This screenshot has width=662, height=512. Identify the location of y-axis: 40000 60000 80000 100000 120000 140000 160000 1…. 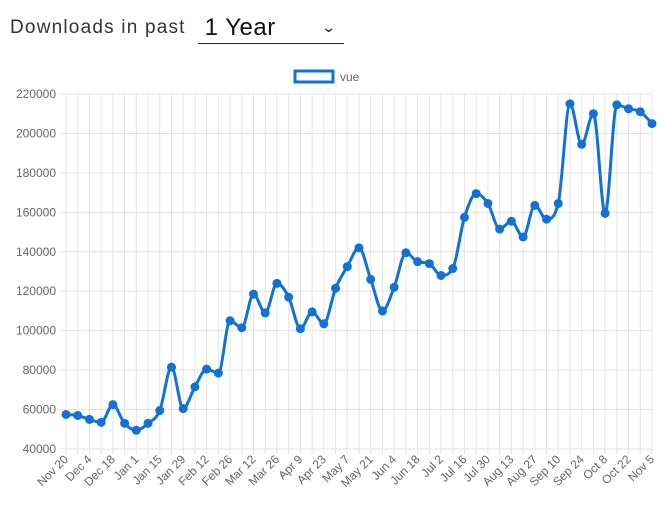
(36, 271).